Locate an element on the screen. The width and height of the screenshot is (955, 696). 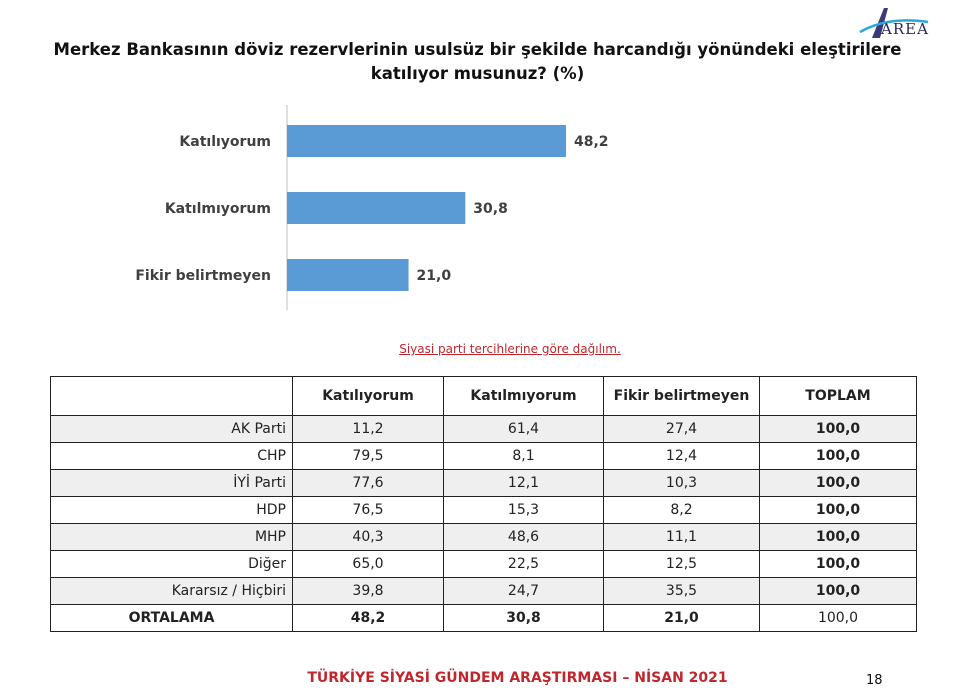
column-header is located at coordinates (171, 396).